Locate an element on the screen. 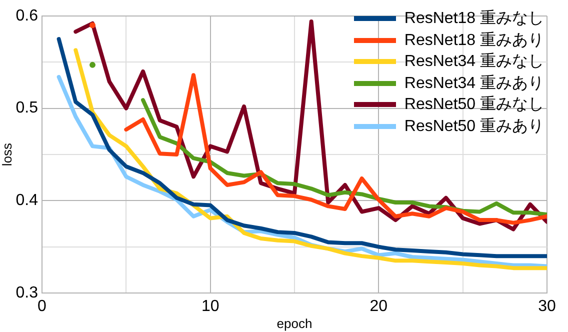 This screenshot has width=568, height=332. y-tick-label: 0.6 is located at coordinates (27, 15).